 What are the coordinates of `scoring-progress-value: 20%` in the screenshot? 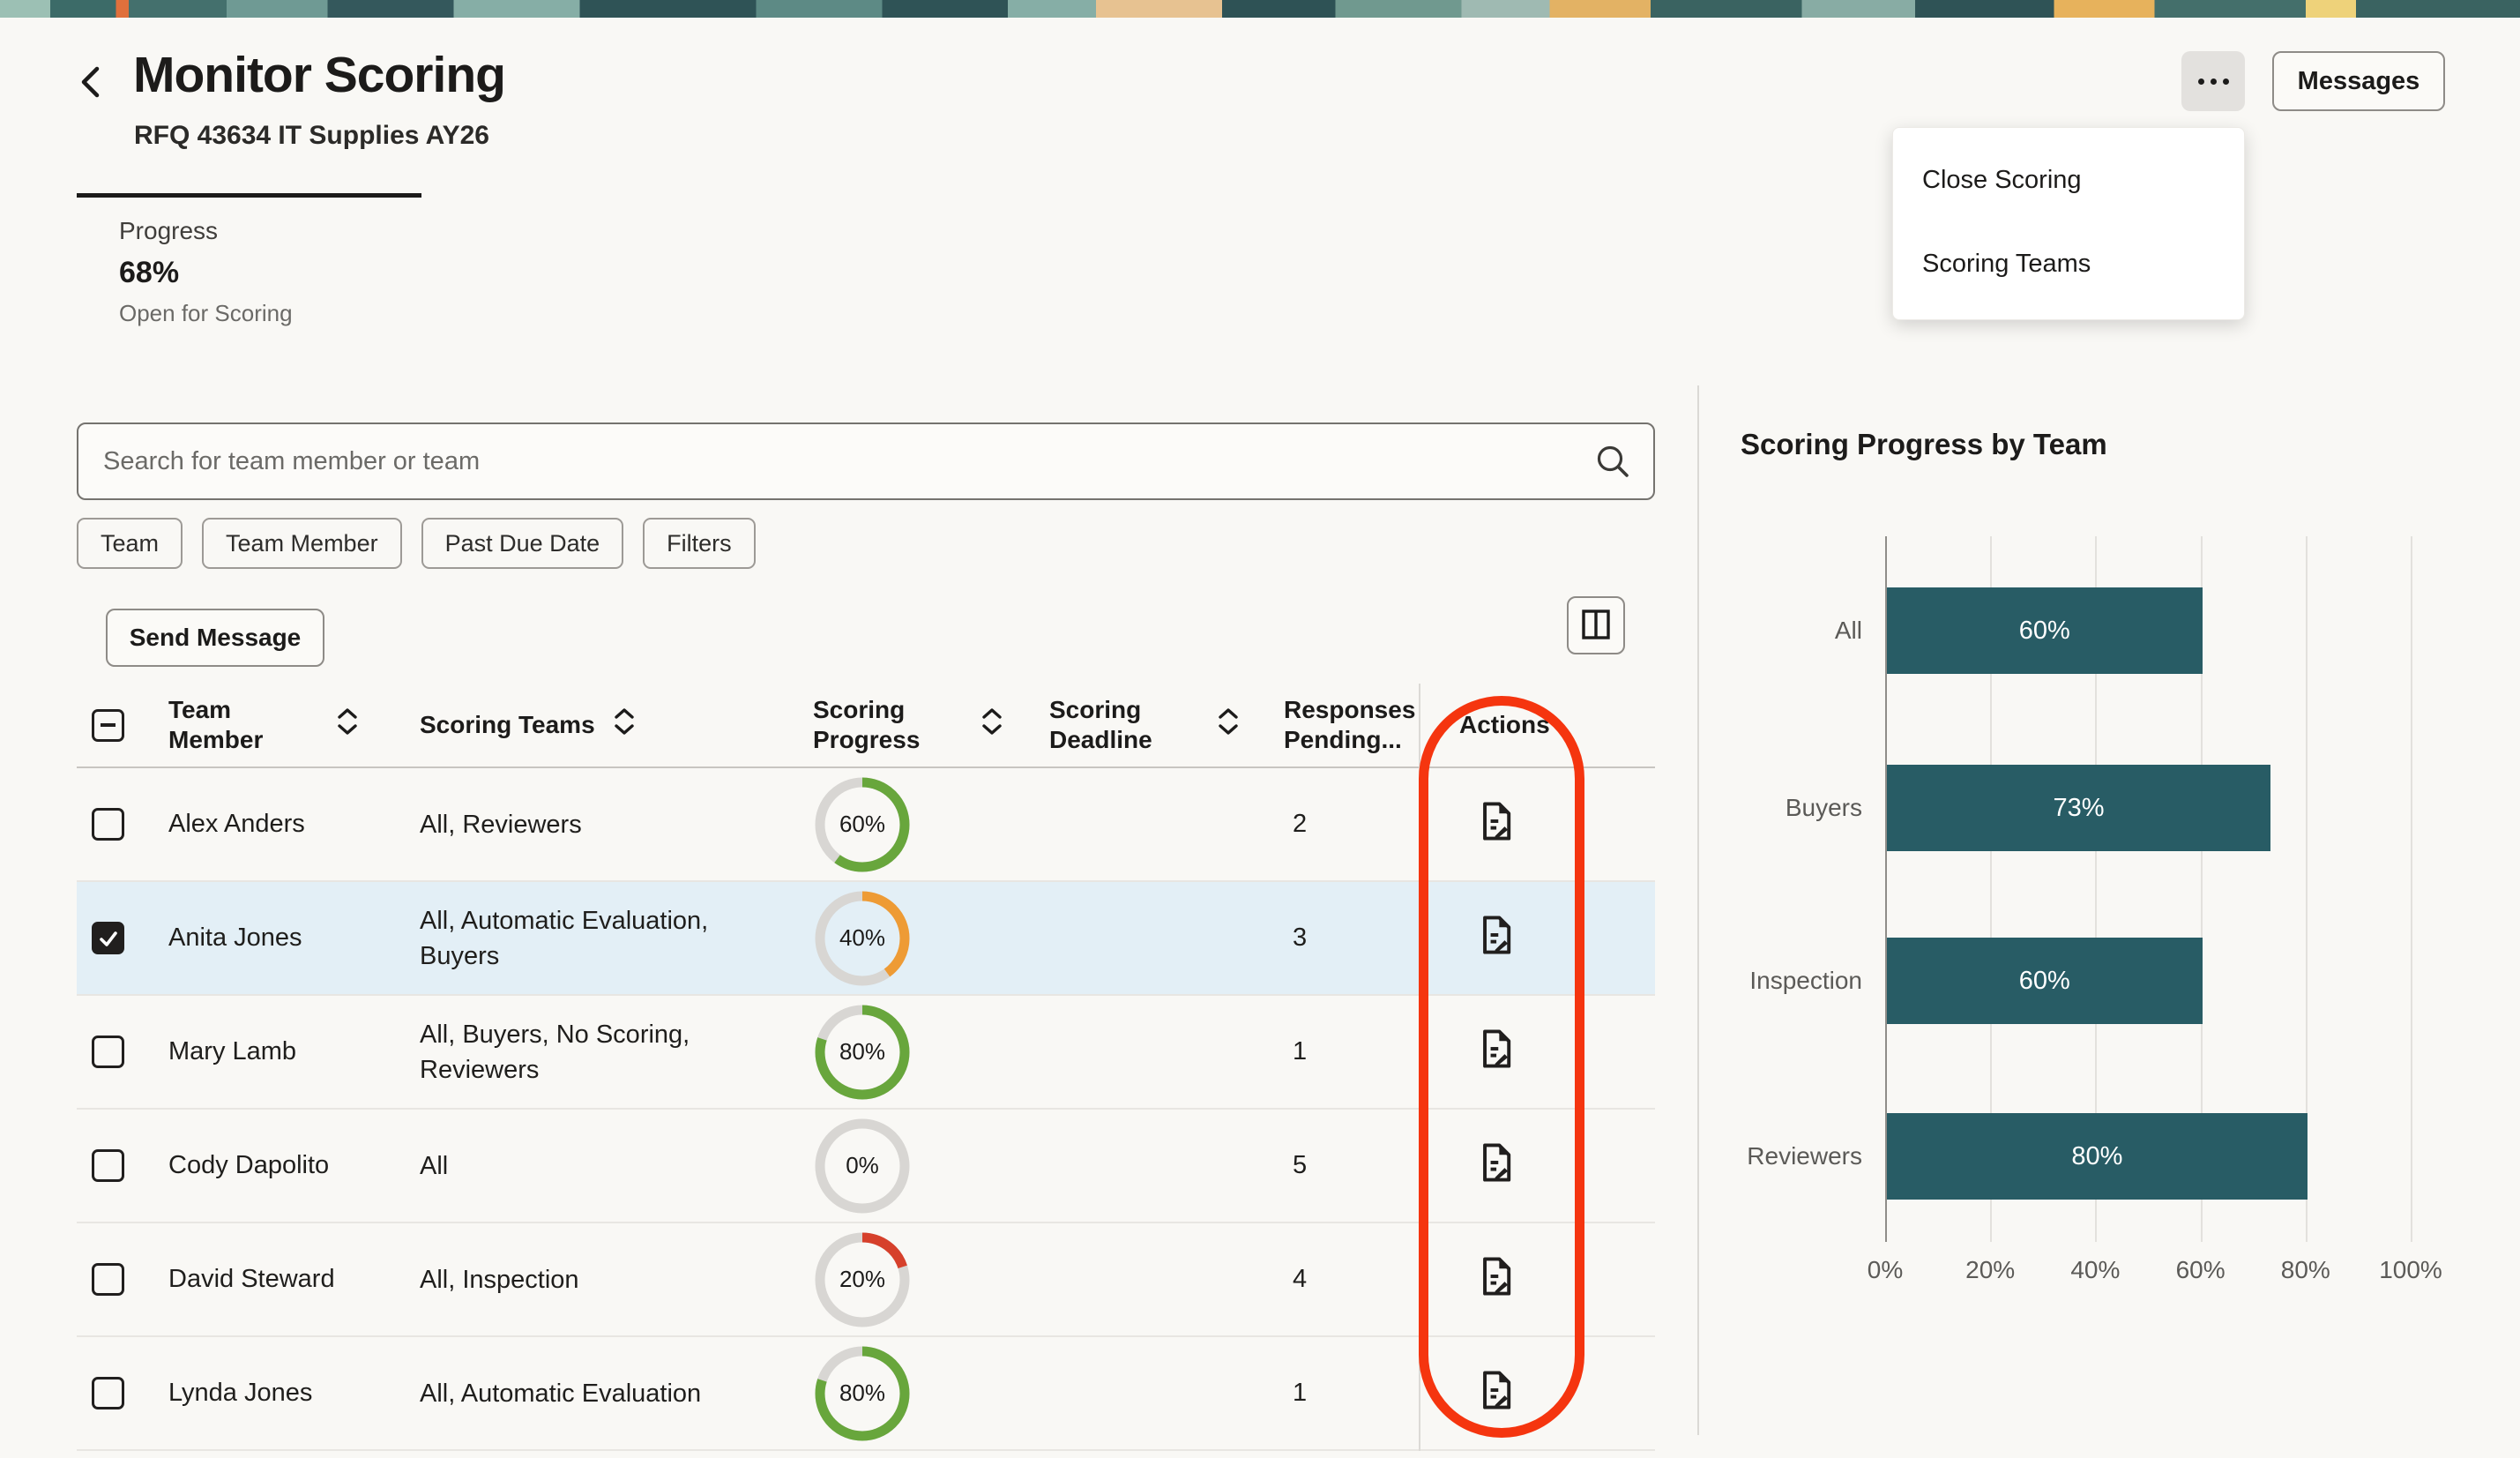 It's located at (862, 1279).